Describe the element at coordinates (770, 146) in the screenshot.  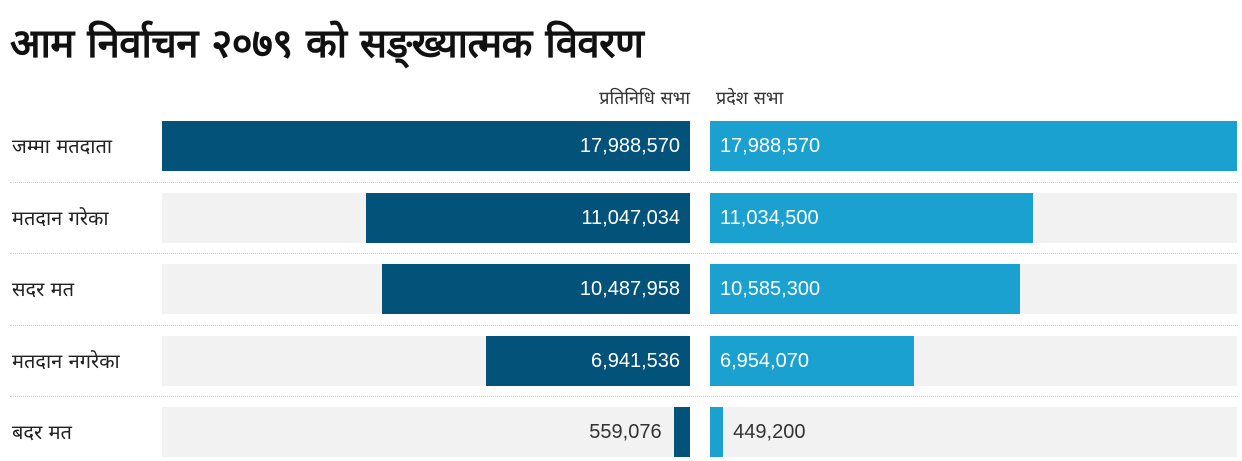
I see `value-label-pradesh-sabha: 17,988,570` at that location.